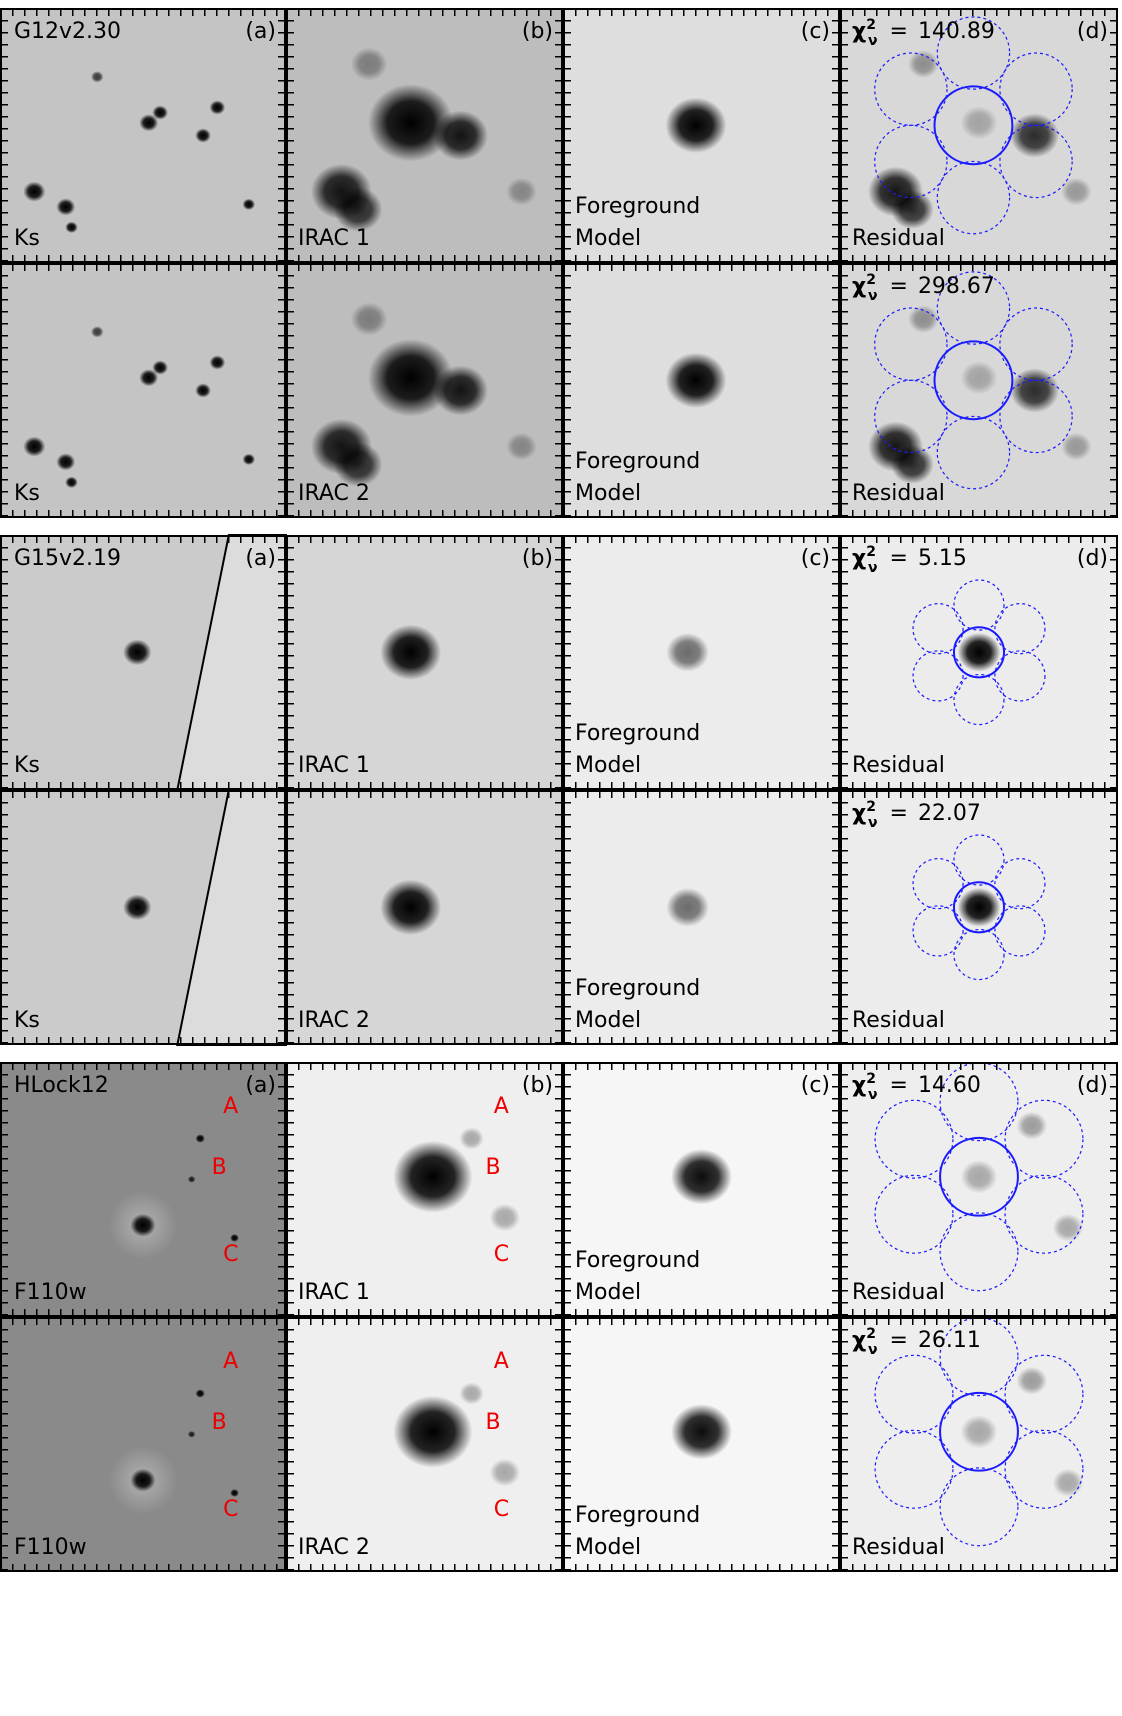 The image size is (1122, 1716). I want to click on band-label: F110w, so click(50, 1292).